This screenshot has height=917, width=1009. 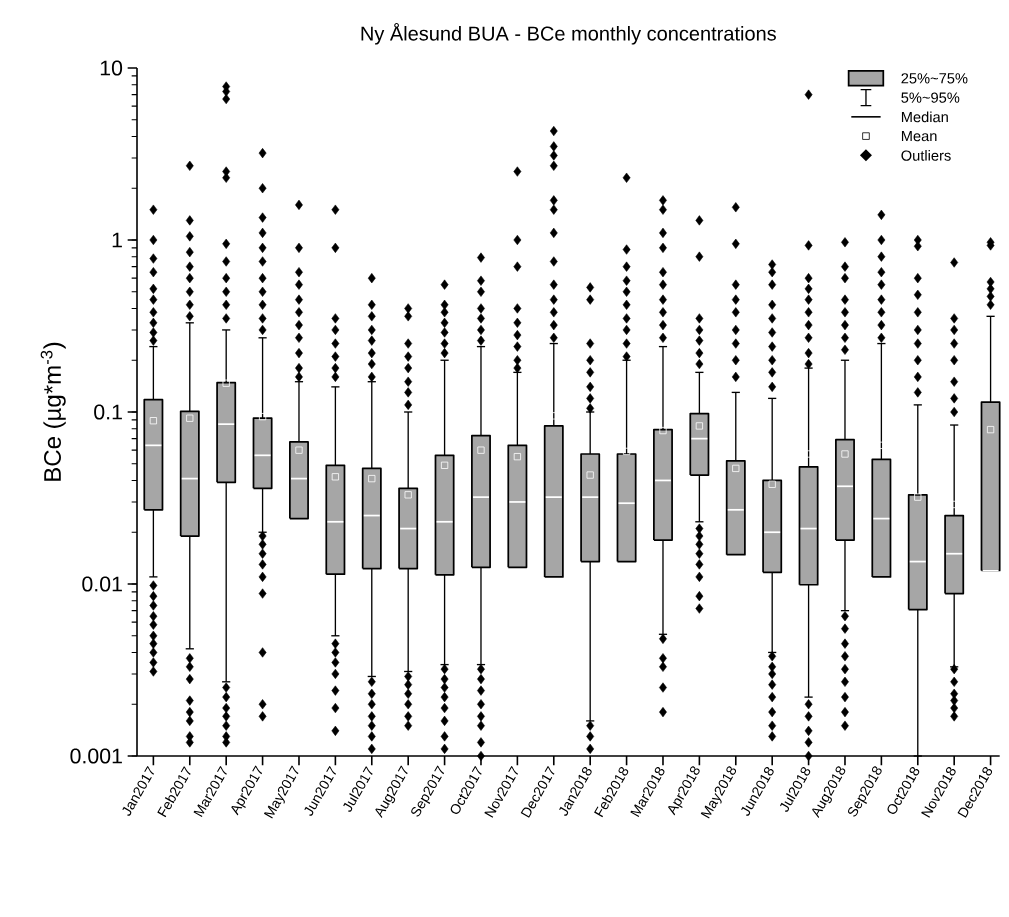 I want to click on annotation: Outliers, so click(x=926, y=155).